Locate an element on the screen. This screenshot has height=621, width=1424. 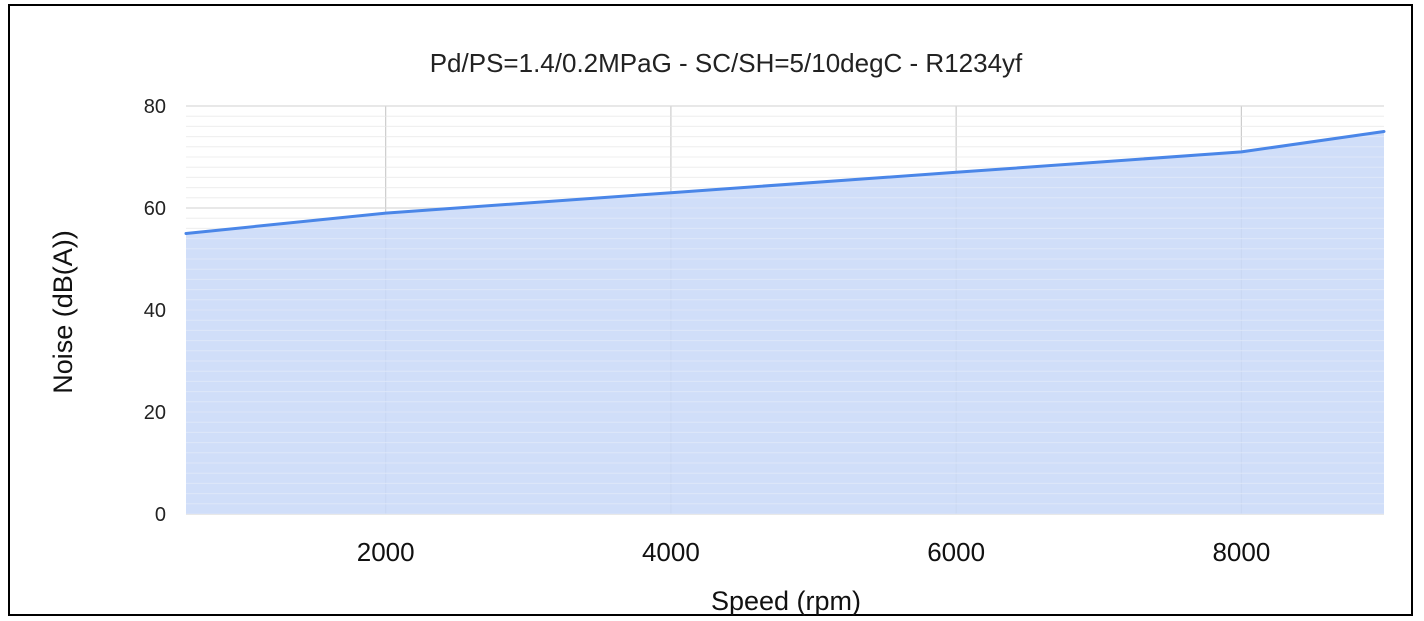
y-tick-label: 0 is located at coordinates (160, 515).